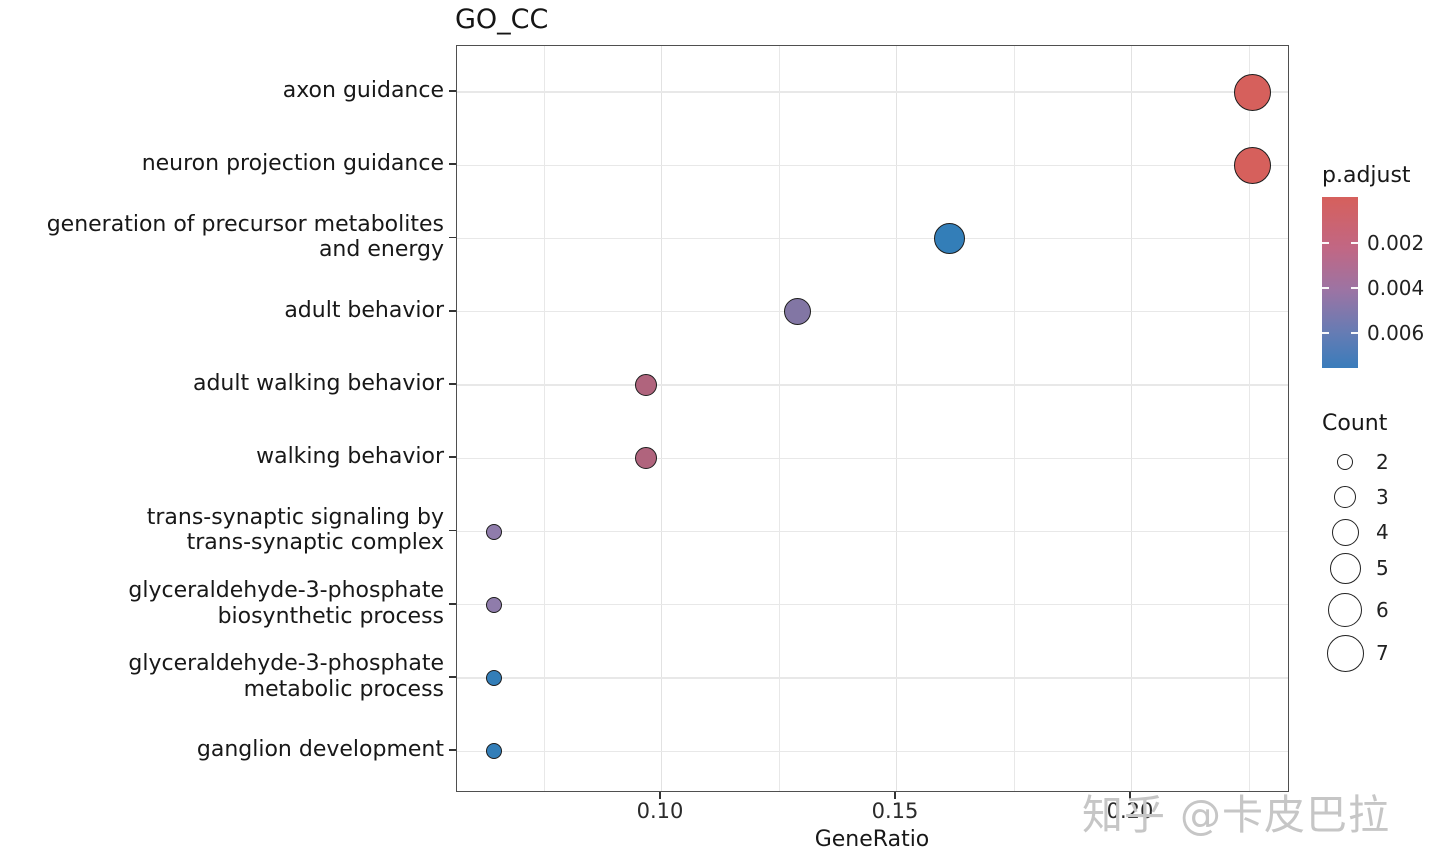 The width and height of the screenshot is (1440, 864). What do you see at coordinates (1396, 243) in the screenshot?
I see `color-legend-value: 0.002` at bounding box center [1396, 243].